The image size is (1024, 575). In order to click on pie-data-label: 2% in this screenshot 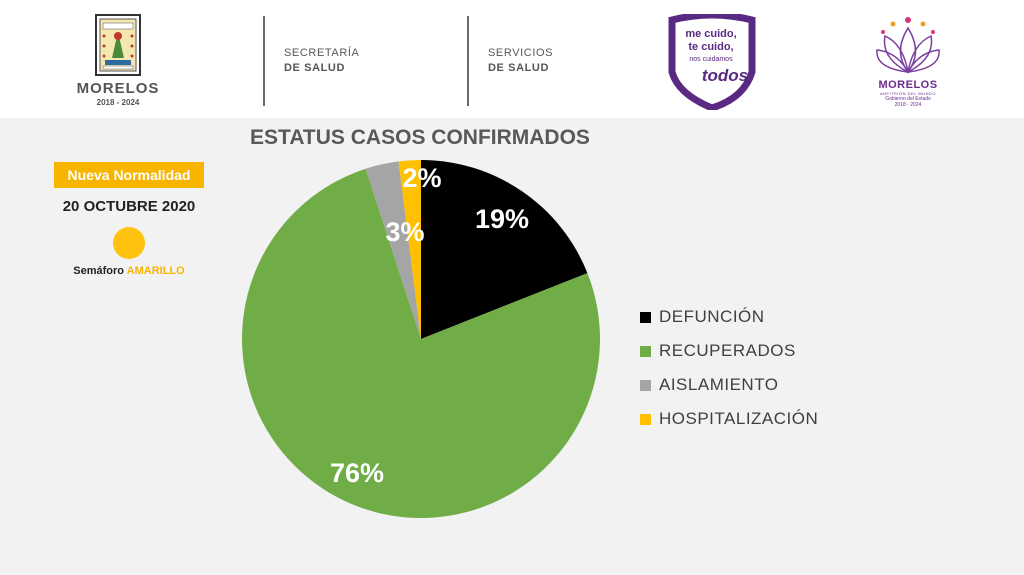, I will do `click(421, 178)`.